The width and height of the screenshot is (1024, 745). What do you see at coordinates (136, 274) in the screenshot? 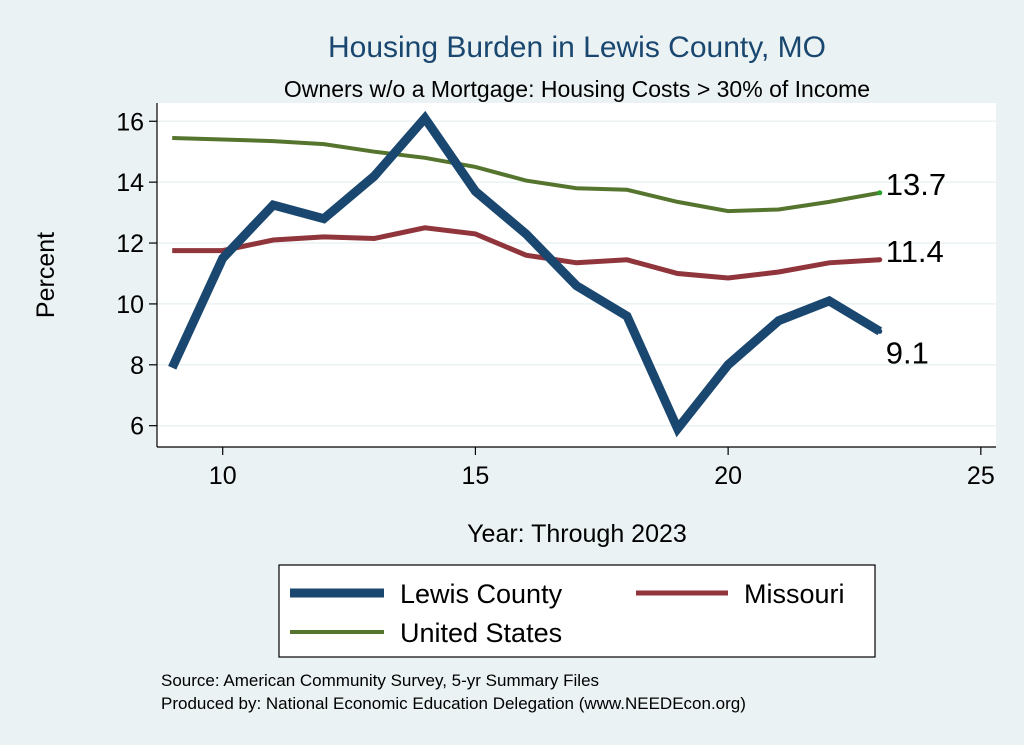
I see `y-ticks: 6 8 10 12 14 16` at bounding box center [136, 274].